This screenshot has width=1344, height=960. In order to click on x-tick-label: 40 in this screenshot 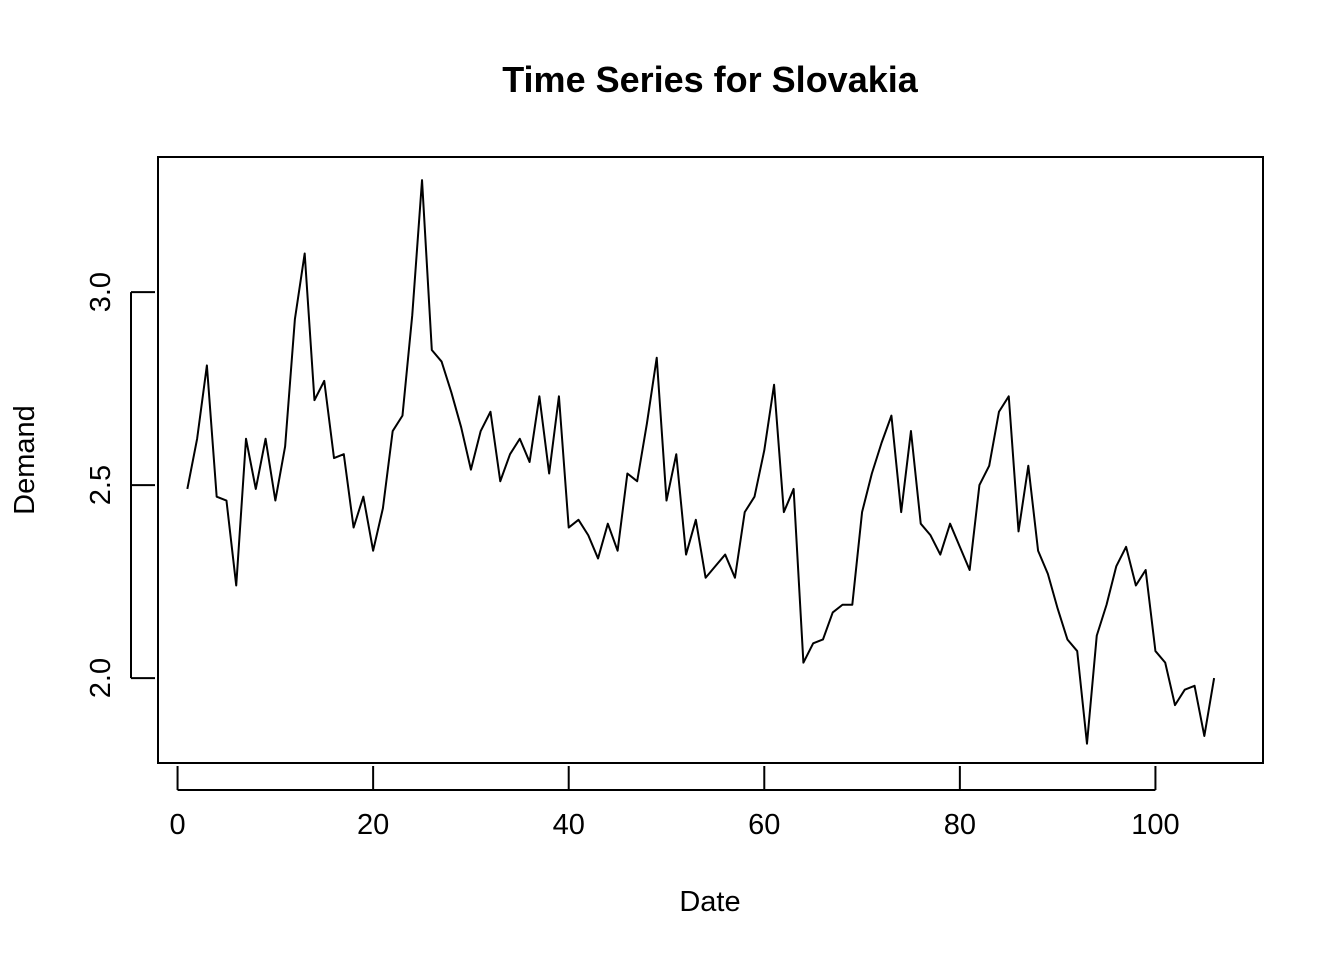, I will do `click(569, 825)`.